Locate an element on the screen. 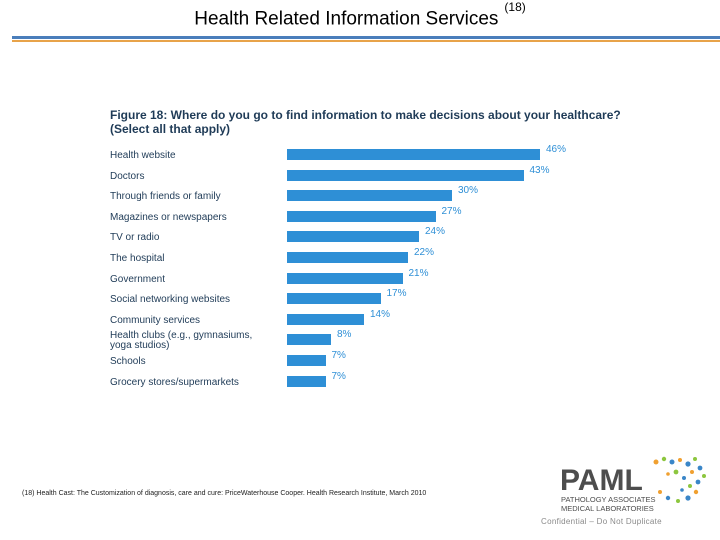  header-rule-blue is located at coordinates (366, 37).